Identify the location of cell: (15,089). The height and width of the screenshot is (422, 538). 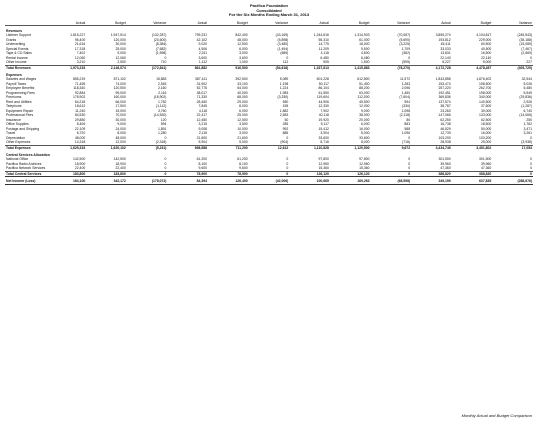
(525, 44).